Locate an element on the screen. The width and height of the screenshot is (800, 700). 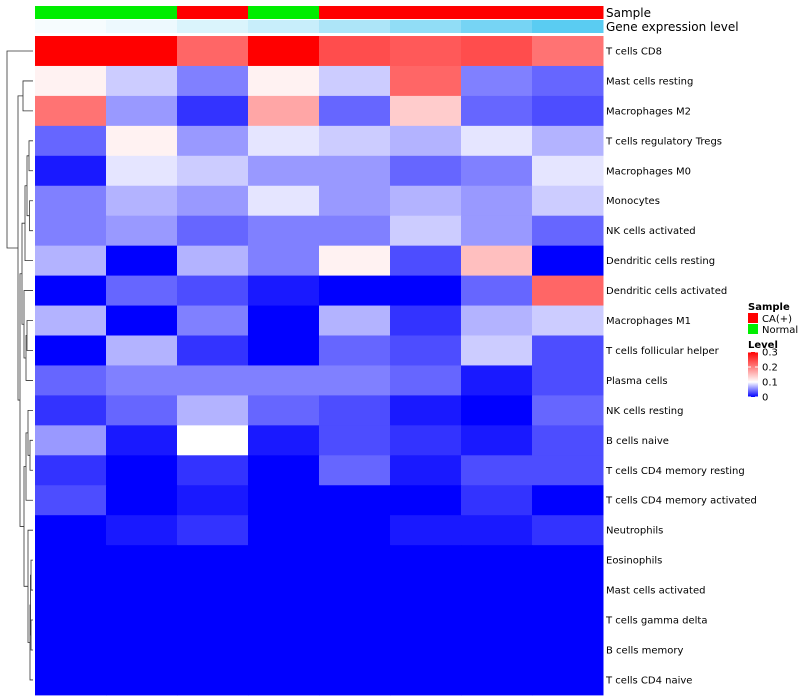
annotation-label-sample: Sample is located at coordinates (628, 13).